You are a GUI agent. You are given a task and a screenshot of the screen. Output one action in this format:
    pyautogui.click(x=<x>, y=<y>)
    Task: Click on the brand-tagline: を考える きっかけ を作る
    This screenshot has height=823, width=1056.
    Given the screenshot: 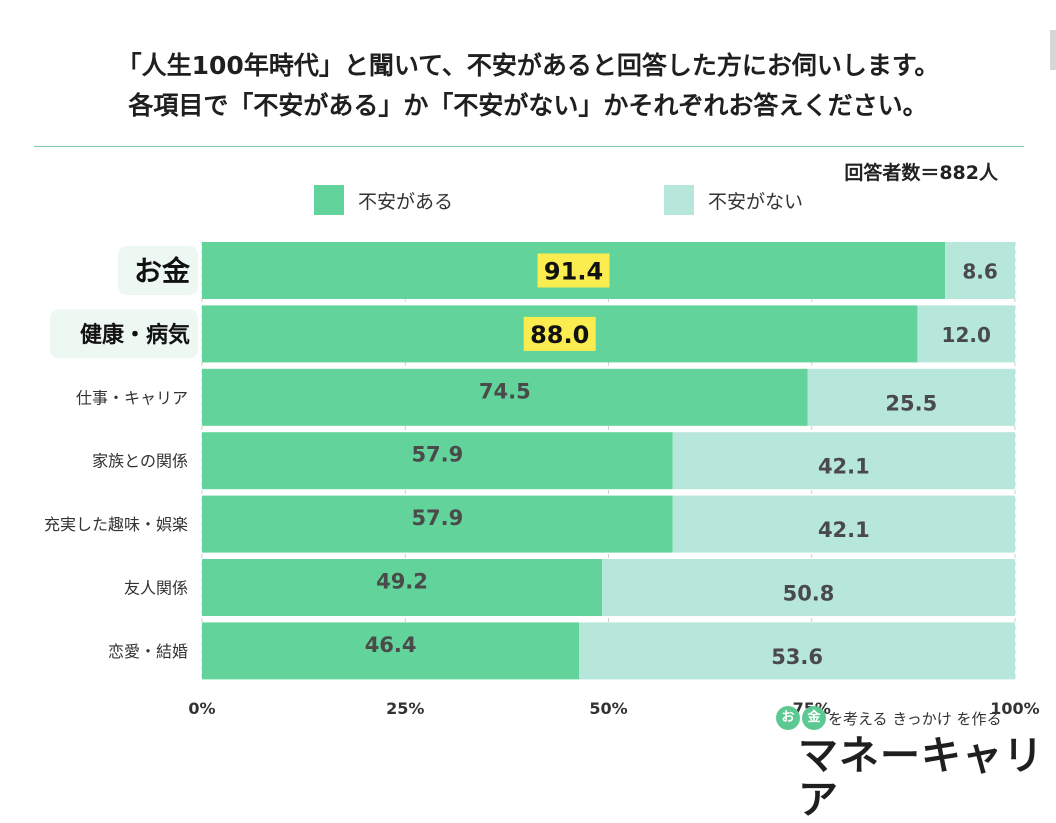 What is the action you would take?
    pyautogui.click(x=915, y=718)
    